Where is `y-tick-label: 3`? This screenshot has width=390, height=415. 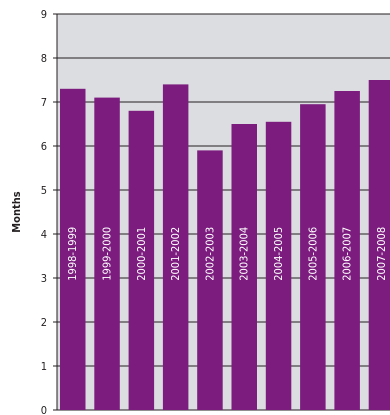 y-tick-label: 3 is located at coordinates (44, 278).